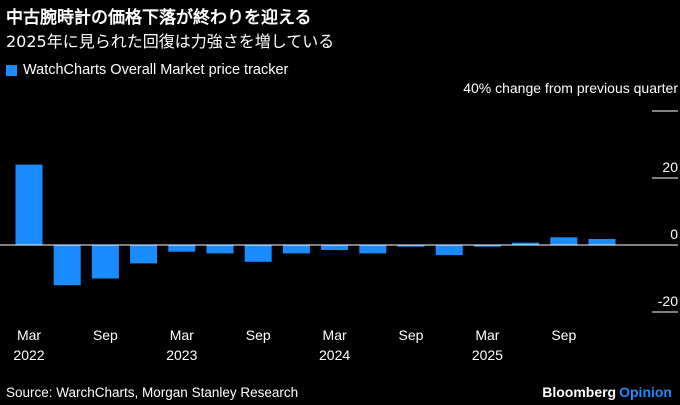 The width and height of the screenshot is (680, 405). I want to click on y-tick-label: -20, so click(668, 301).